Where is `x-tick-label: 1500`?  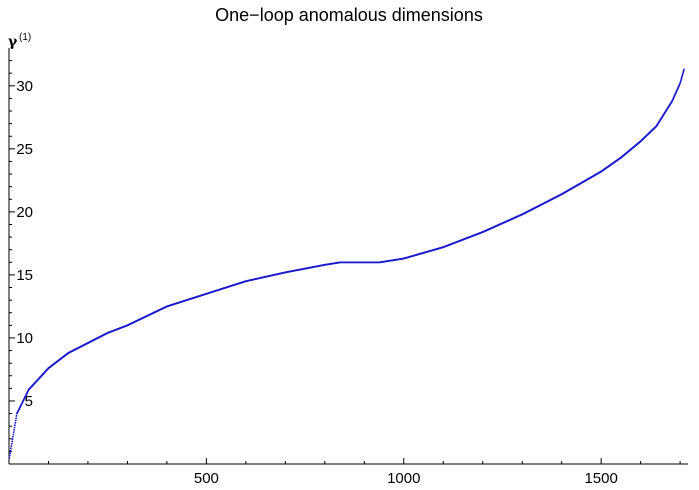
x-tick-label: 1500 is located at coordinates (600, 478).